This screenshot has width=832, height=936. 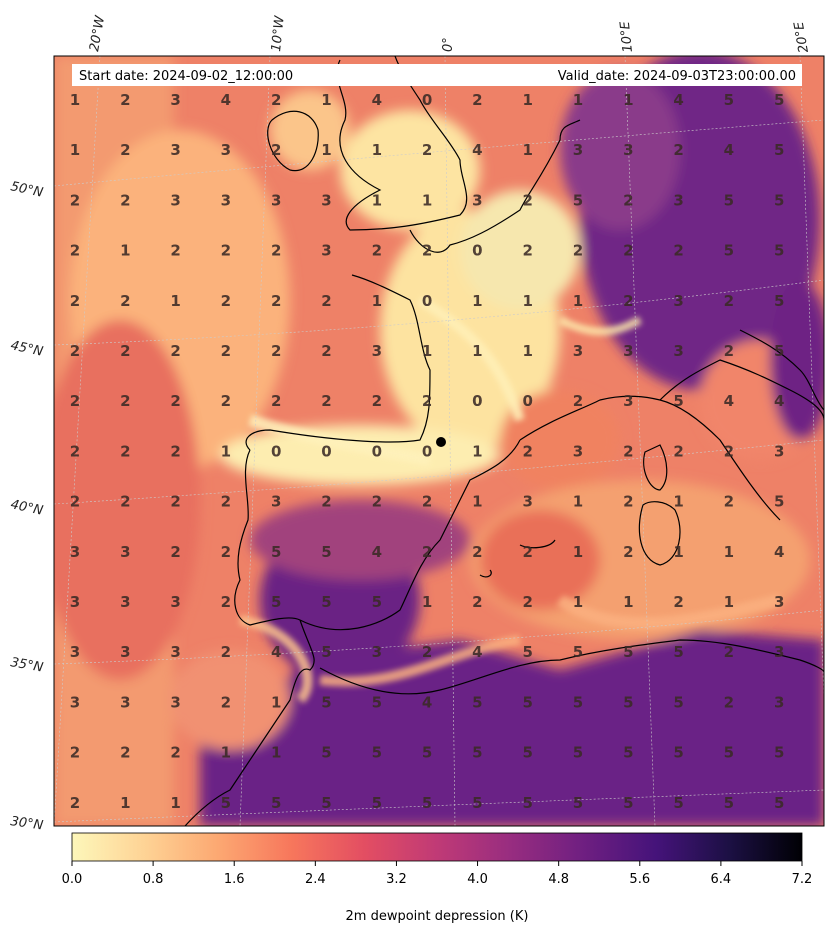 I want to click on lon-label-10w: 10°W, so click(x=278, y=33).